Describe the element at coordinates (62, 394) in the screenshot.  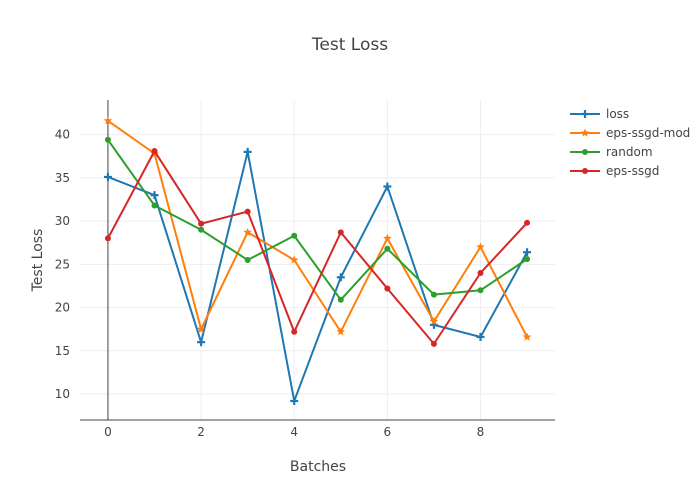
I see `y-tick-label: 10` at that location.